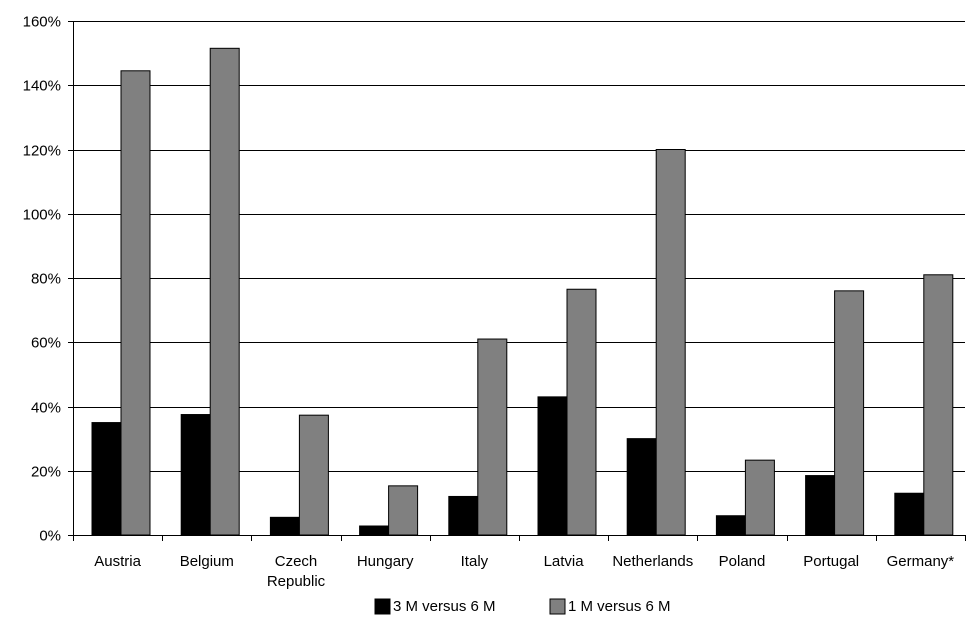 The width and height of the screenshot is (971, 631). I want to click on y-tick-label: 40%, so click(46, 408).